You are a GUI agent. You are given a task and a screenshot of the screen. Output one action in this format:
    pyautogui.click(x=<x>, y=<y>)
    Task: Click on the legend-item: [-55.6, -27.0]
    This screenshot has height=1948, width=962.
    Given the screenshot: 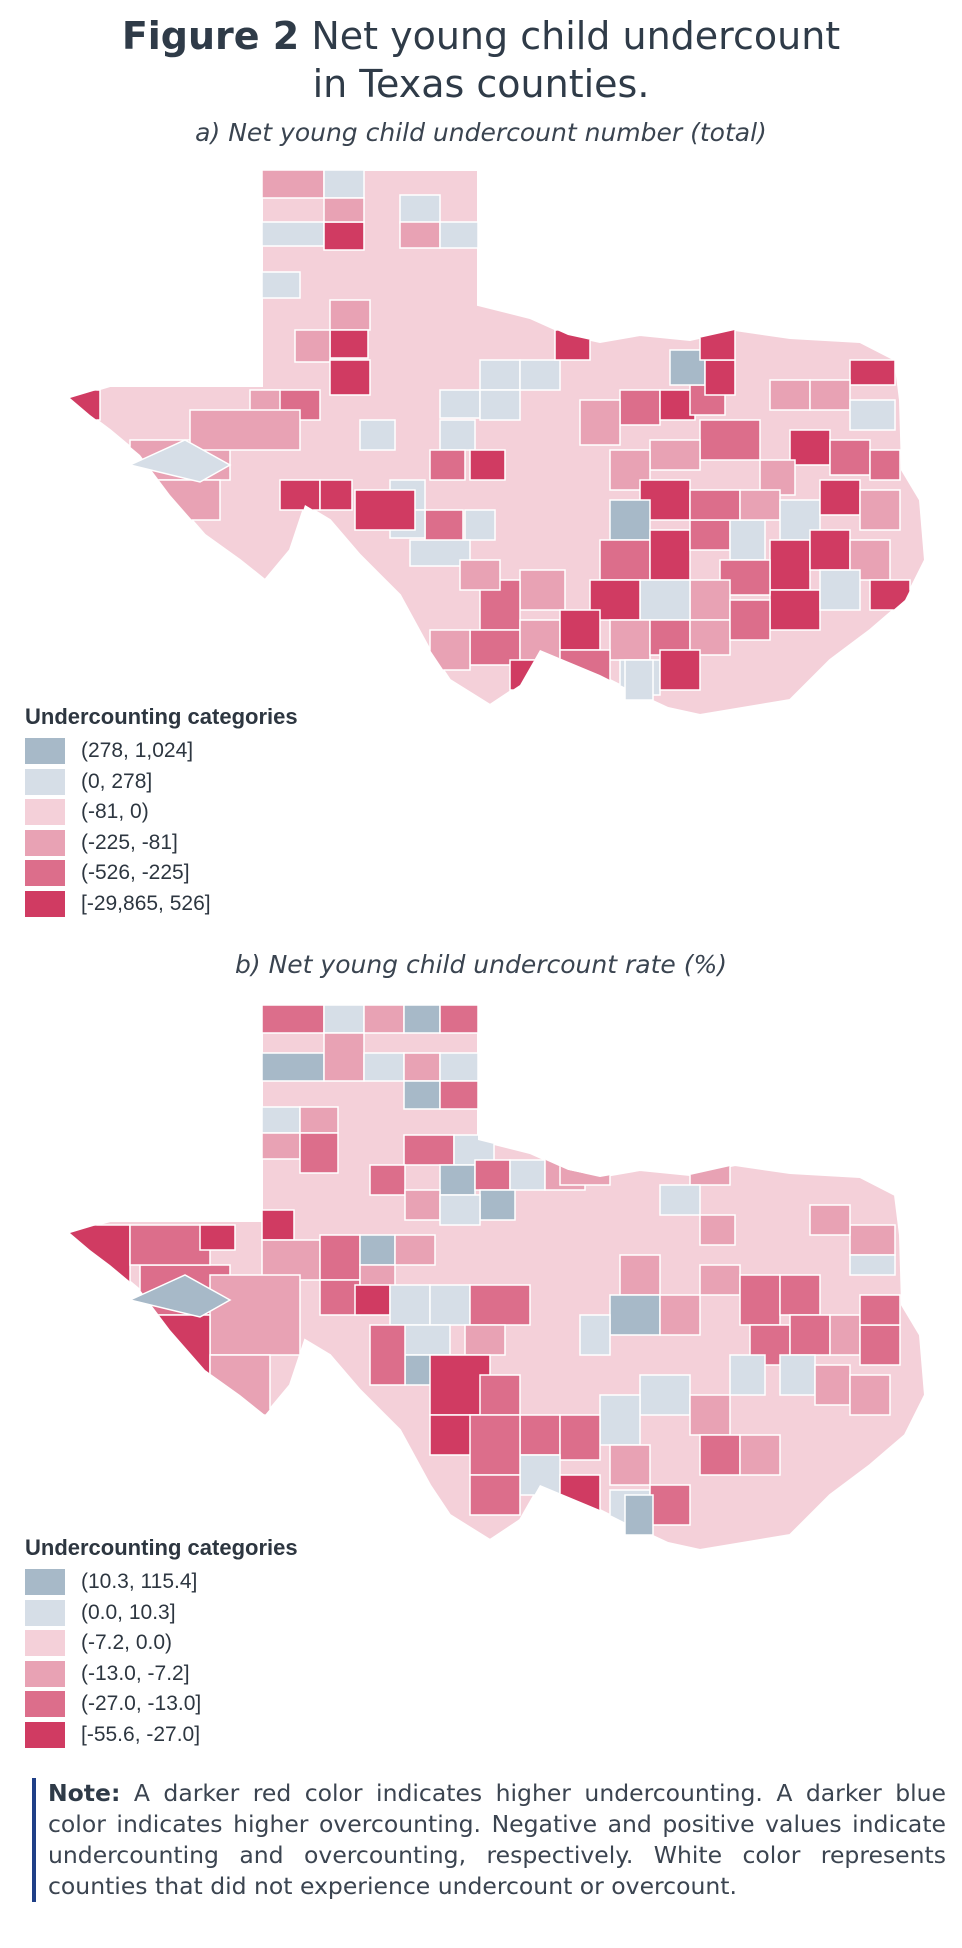 What is the action you would take?
    pyautogui.click(x=161, y=1735)
    